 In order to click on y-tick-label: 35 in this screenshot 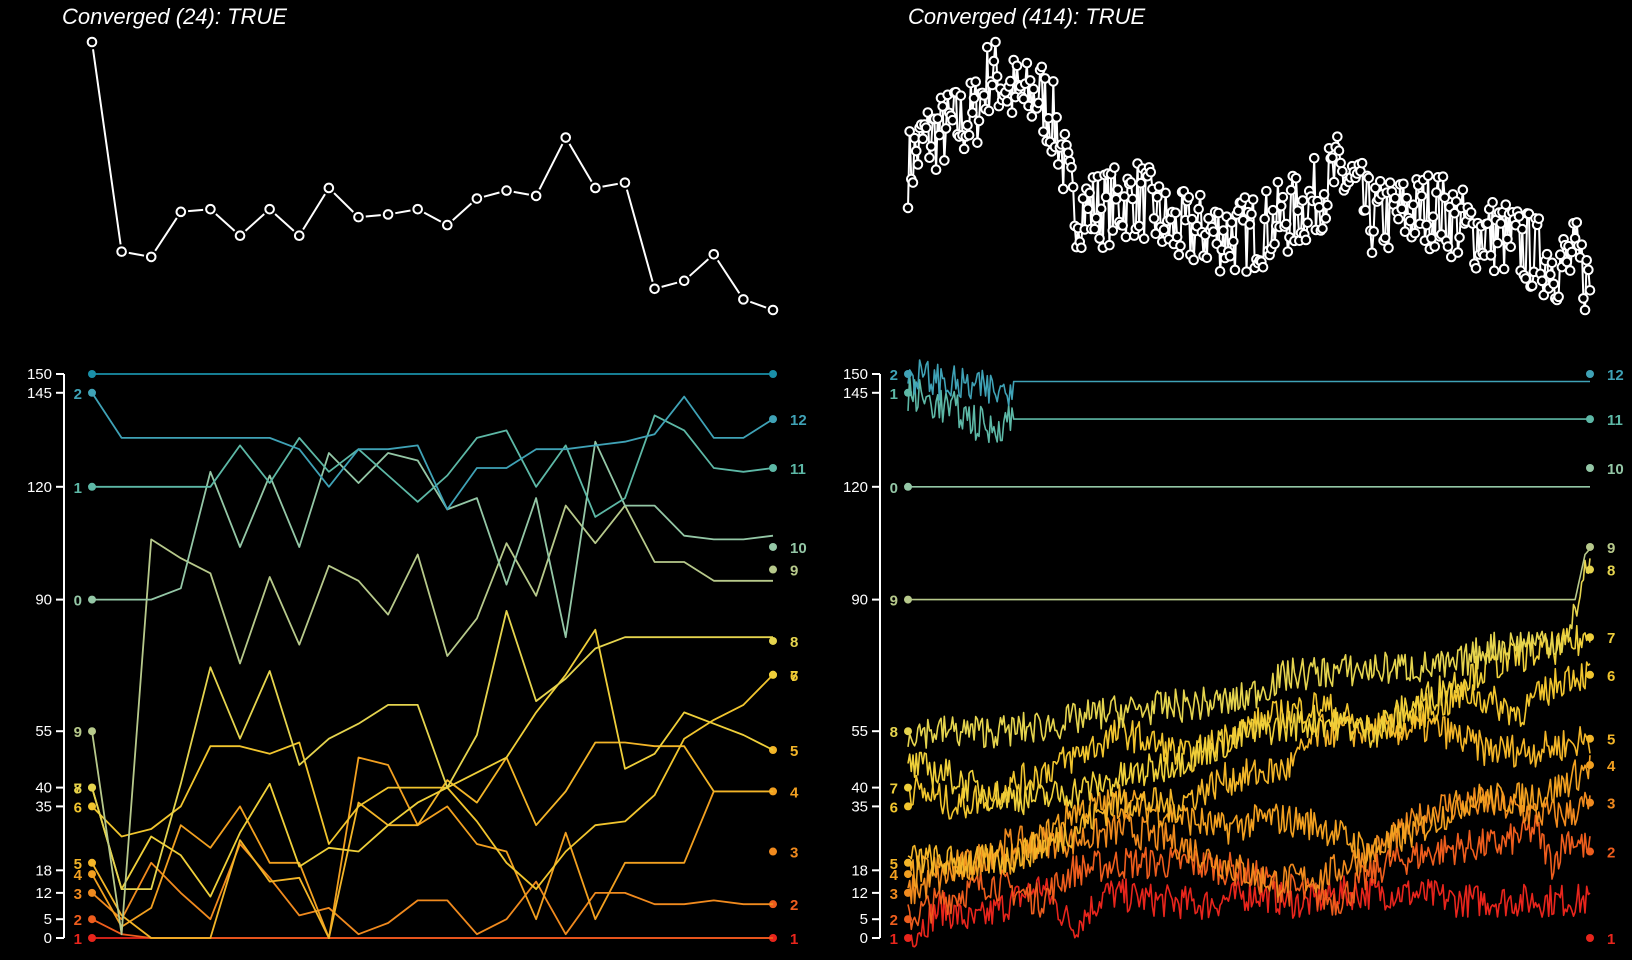, I will do `click(859, 806)`.